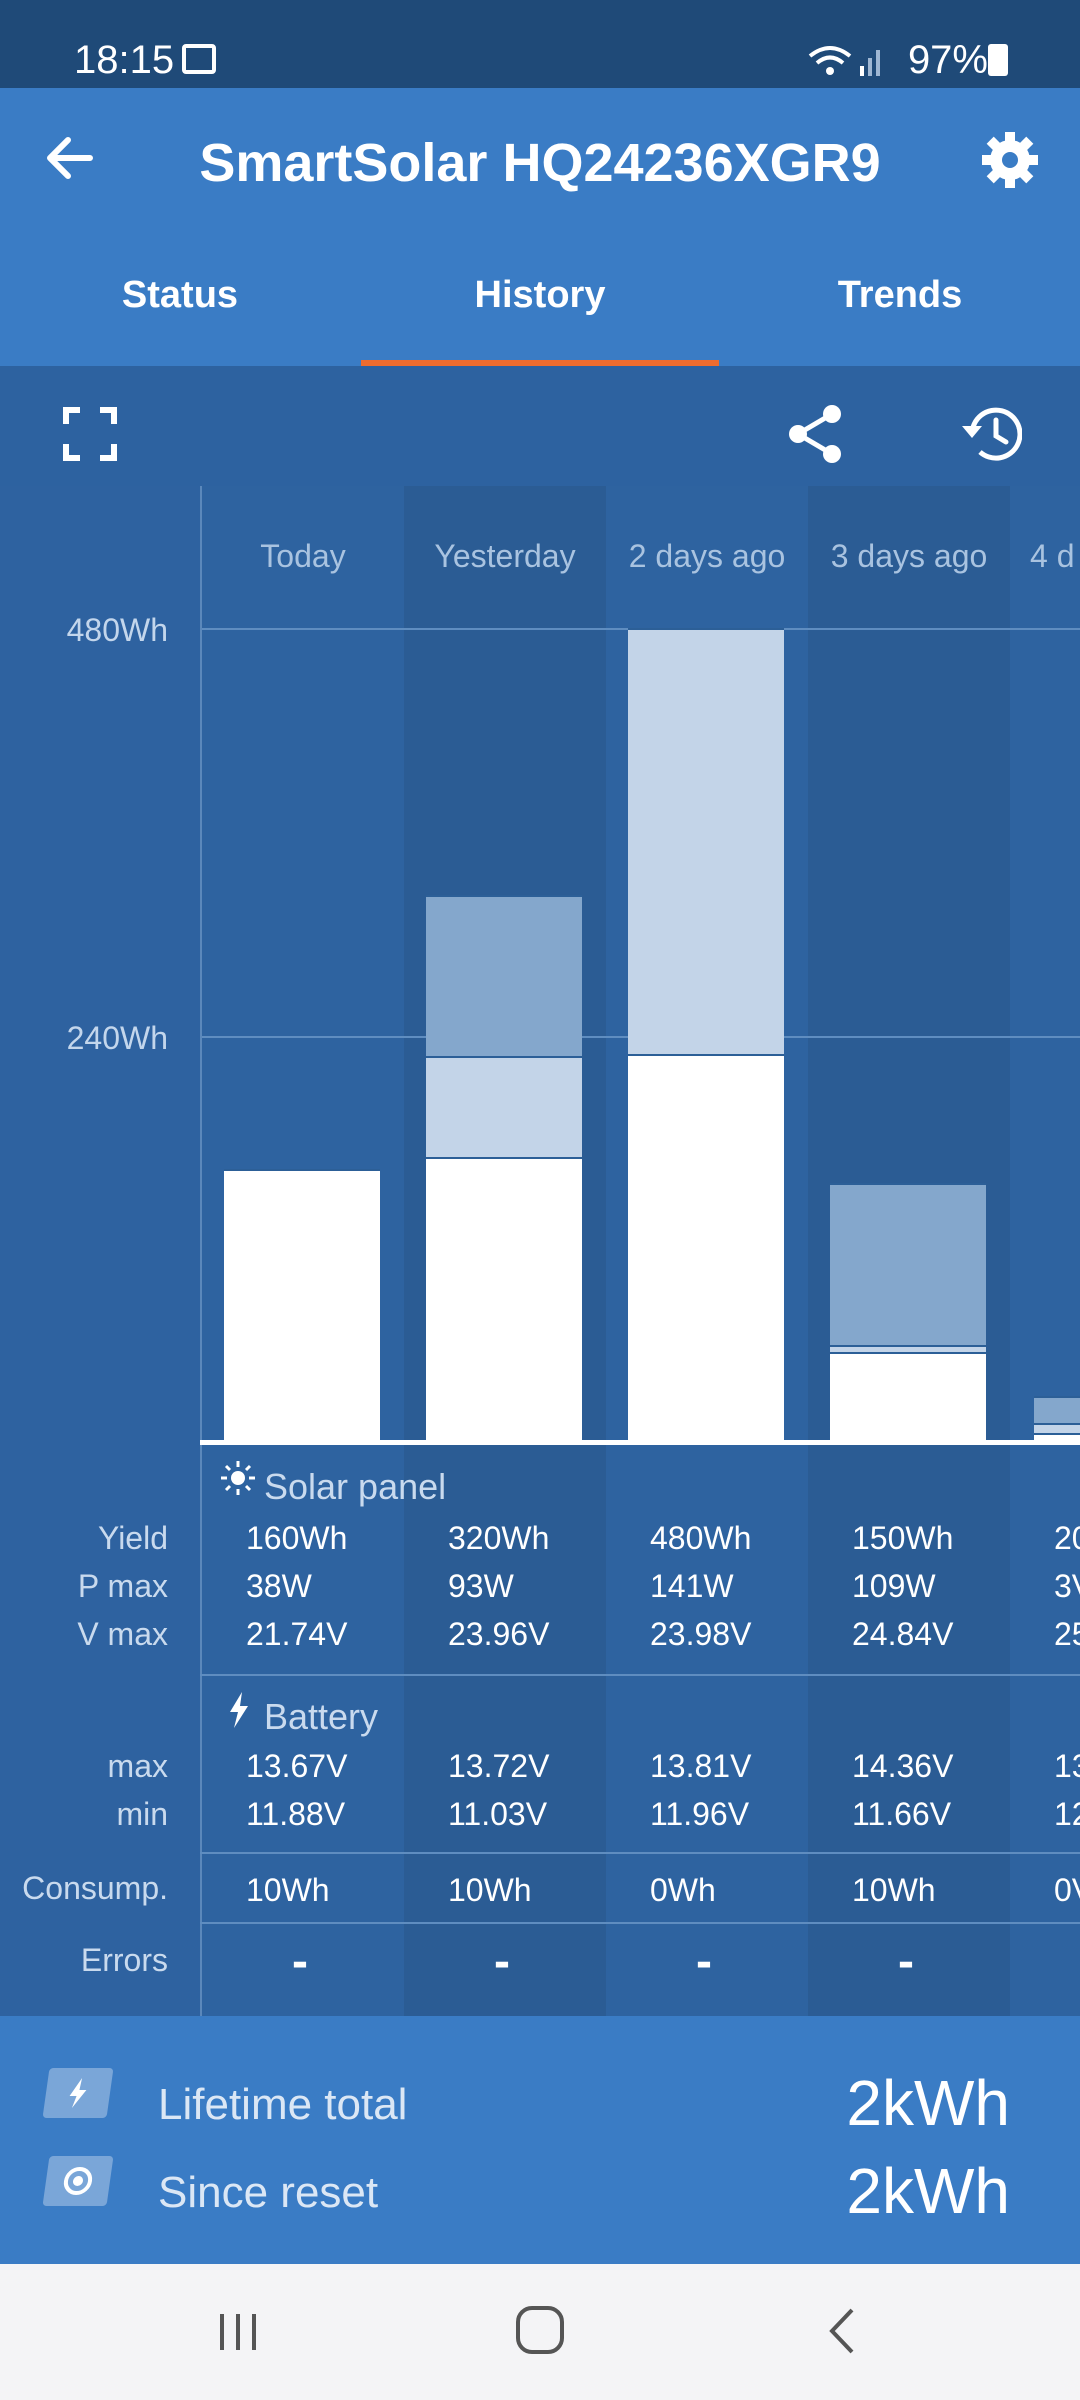 Image resolution: width=1080 pixels, height=2400 pixels. Describe the element at coordinates (199, 59) in the screenshot. I see `gallery-notification-icon` at that location.